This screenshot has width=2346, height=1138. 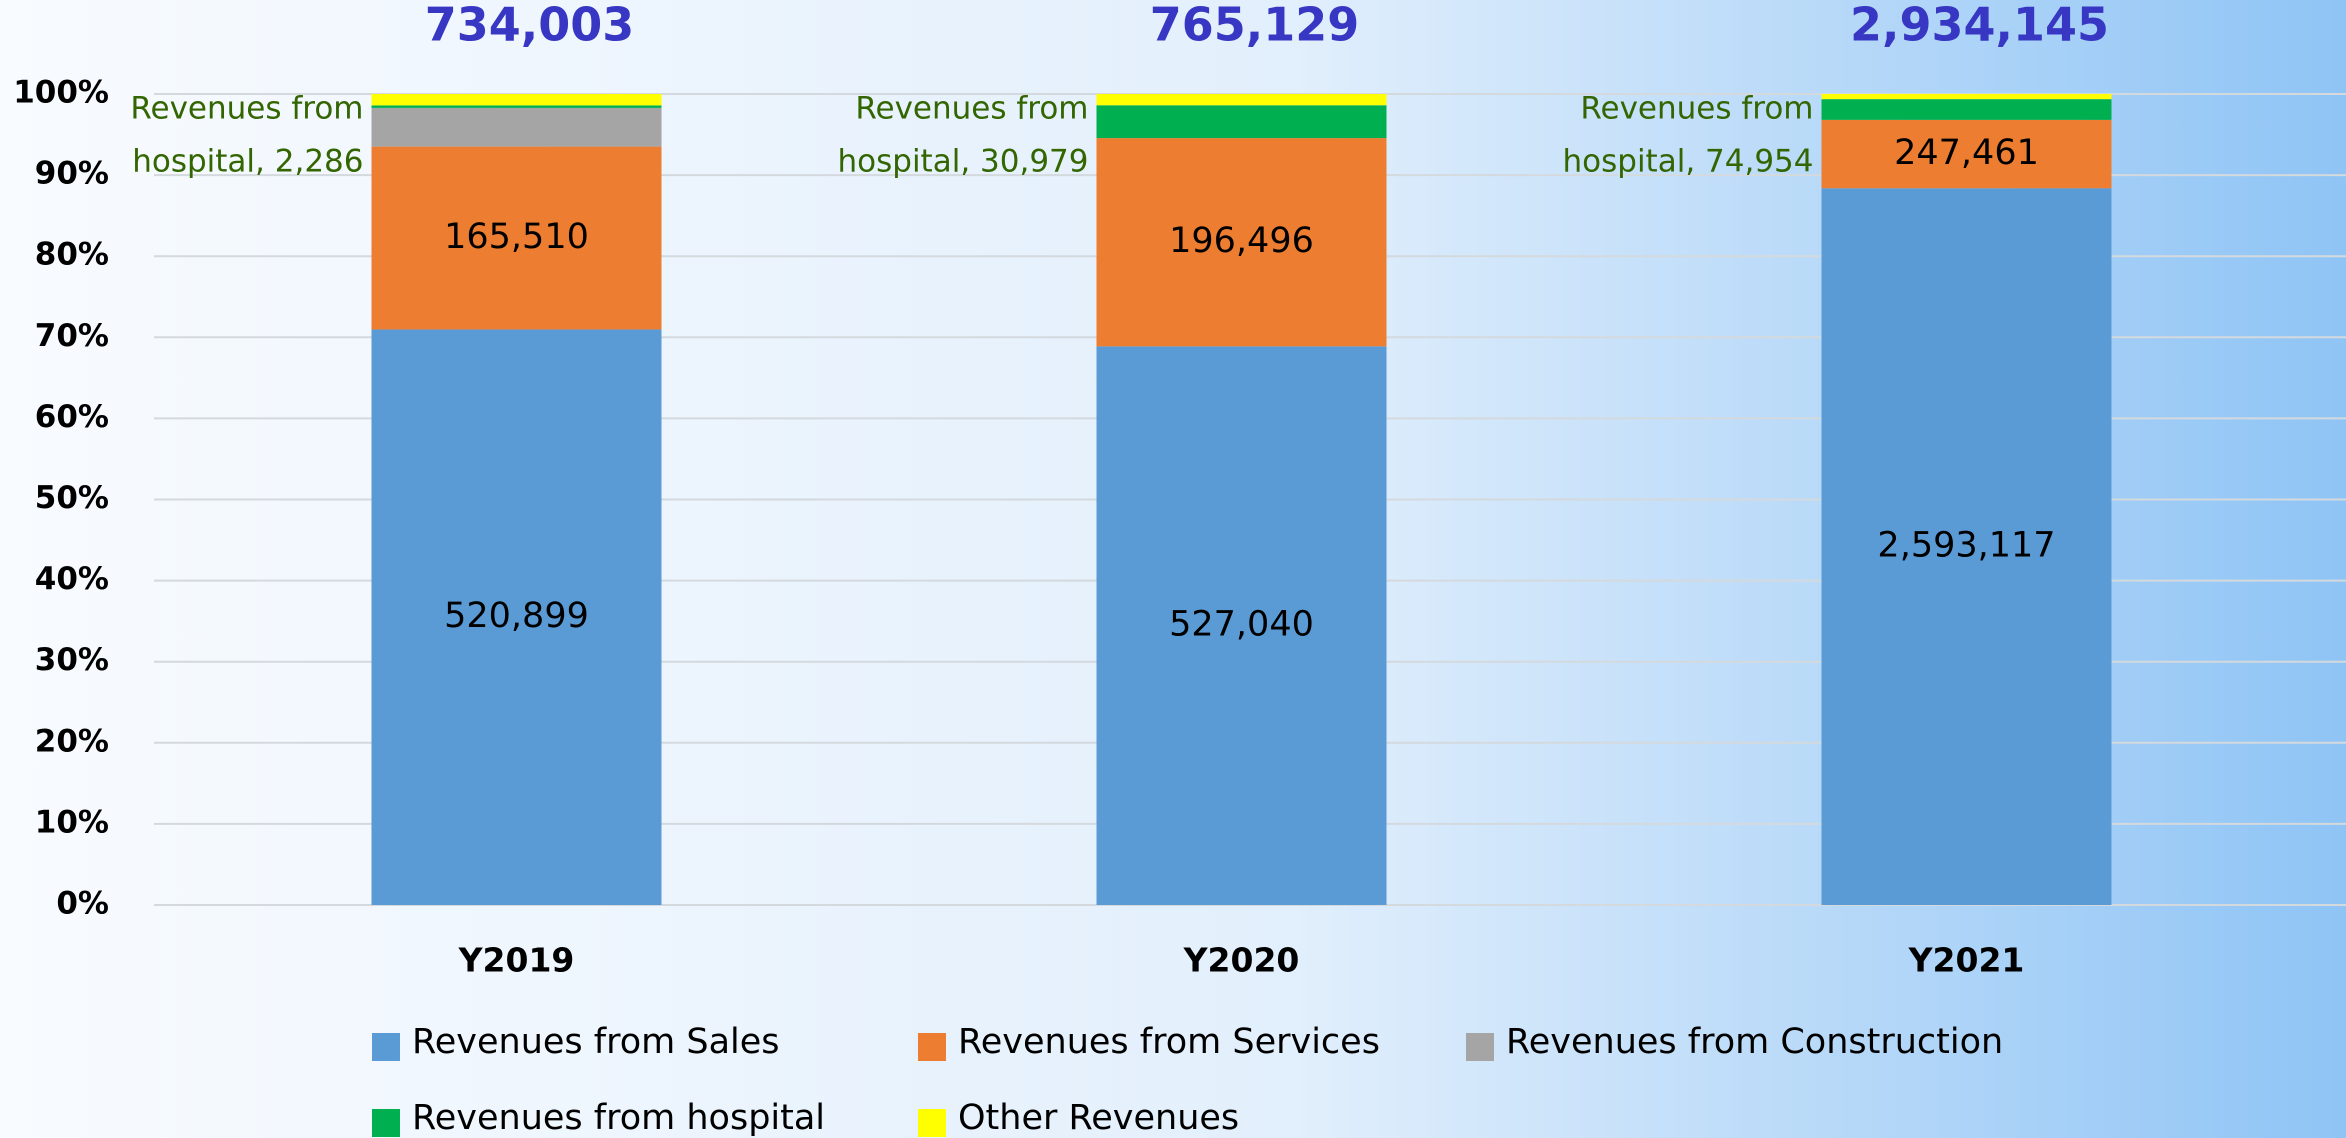 I want to click on total-label: 2,934,145, so click(x=1979, y=26).